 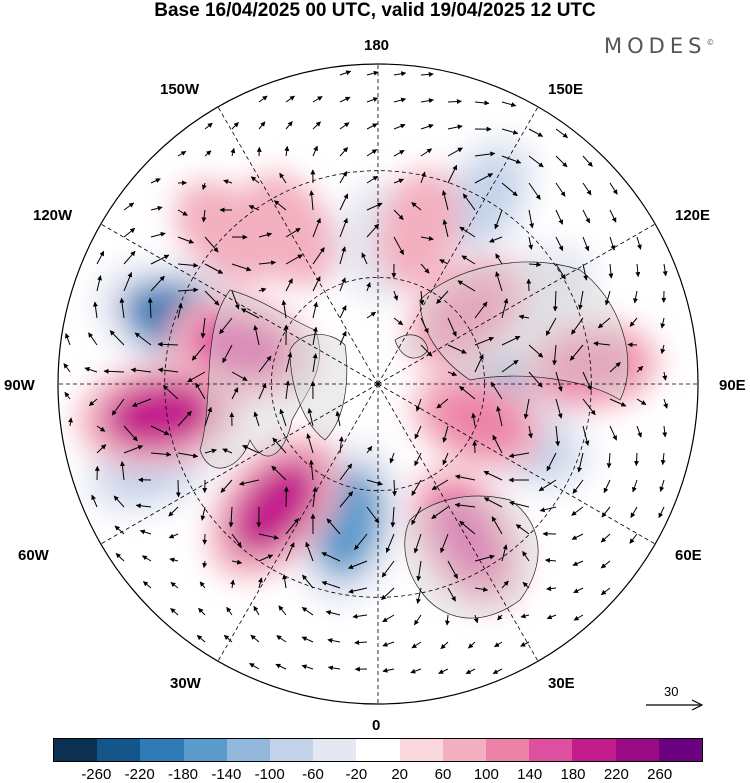 I want to click on colorbar-tick-label: 180, so click(x=573, y=774).